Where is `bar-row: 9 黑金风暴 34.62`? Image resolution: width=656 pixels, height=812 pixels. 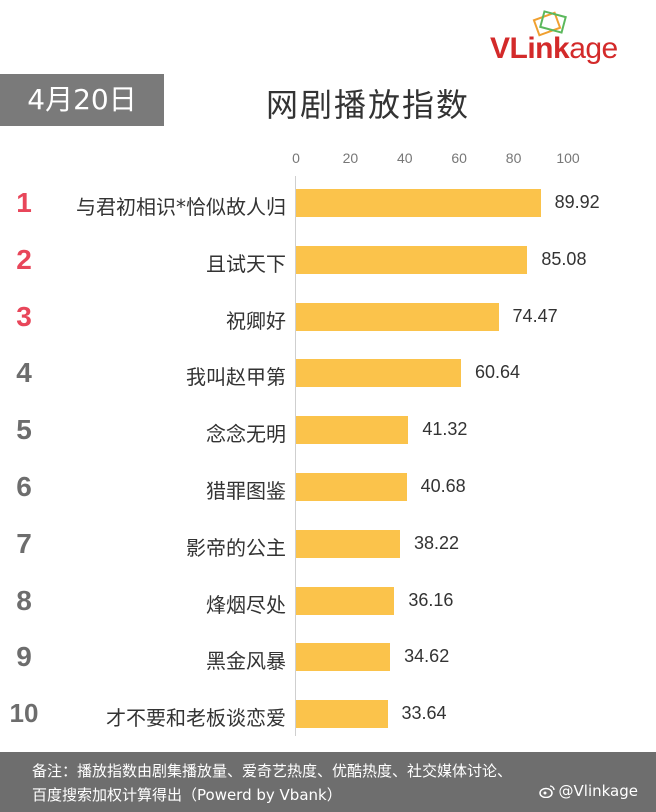
bar-row: 9 黑金风暴 34.62 is located at coordinates (328, 659).